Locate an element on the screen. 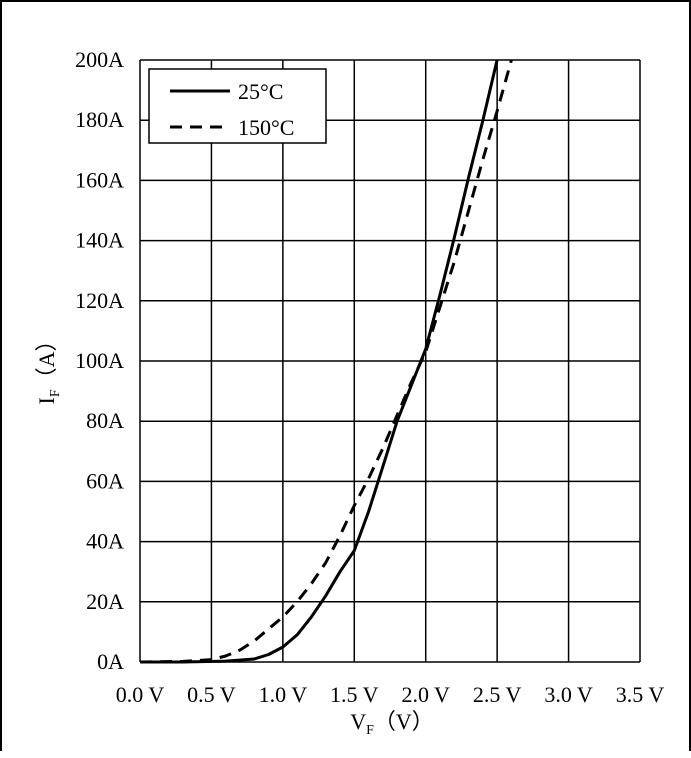  y-tick-label: 160A is located at coordinates (99, 179).